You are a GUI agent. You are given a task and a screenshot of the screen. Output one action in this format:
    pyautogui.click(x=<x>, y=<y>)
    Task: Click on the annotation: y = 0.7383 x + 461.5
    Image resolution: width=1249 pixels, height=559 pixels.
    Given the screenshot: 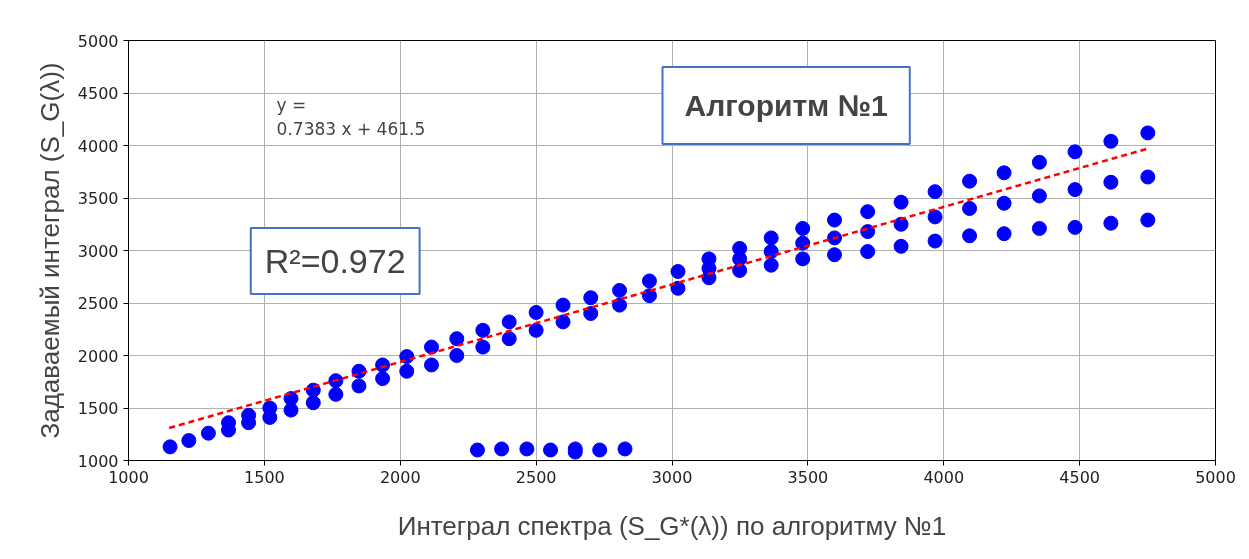 What is the action you would take?
    pyautogui.click(x=351, y=117)
    